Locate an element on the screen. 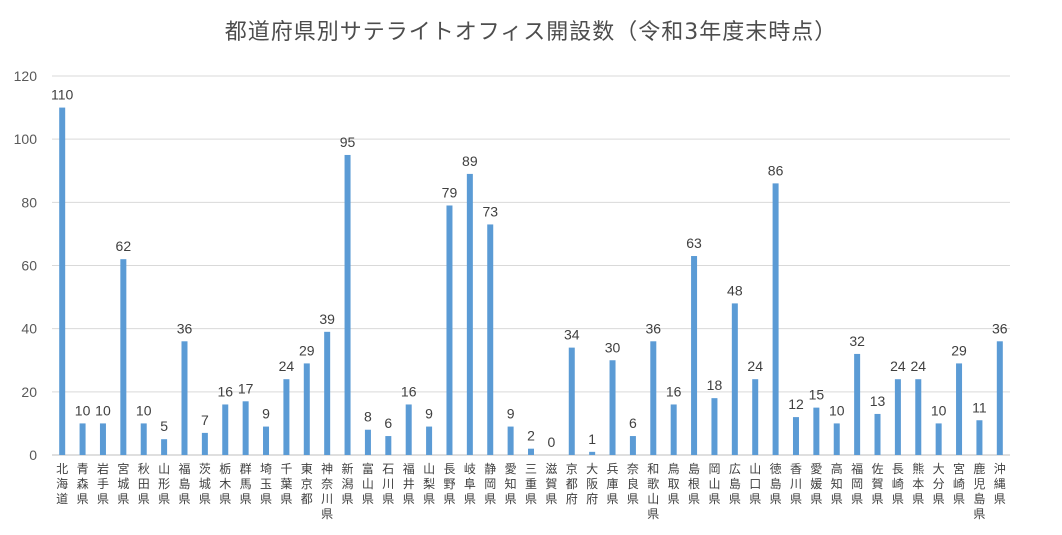 The width and height of the screenshot is (1062, 535). data-label: 7 is located at coordinates (205, 420).